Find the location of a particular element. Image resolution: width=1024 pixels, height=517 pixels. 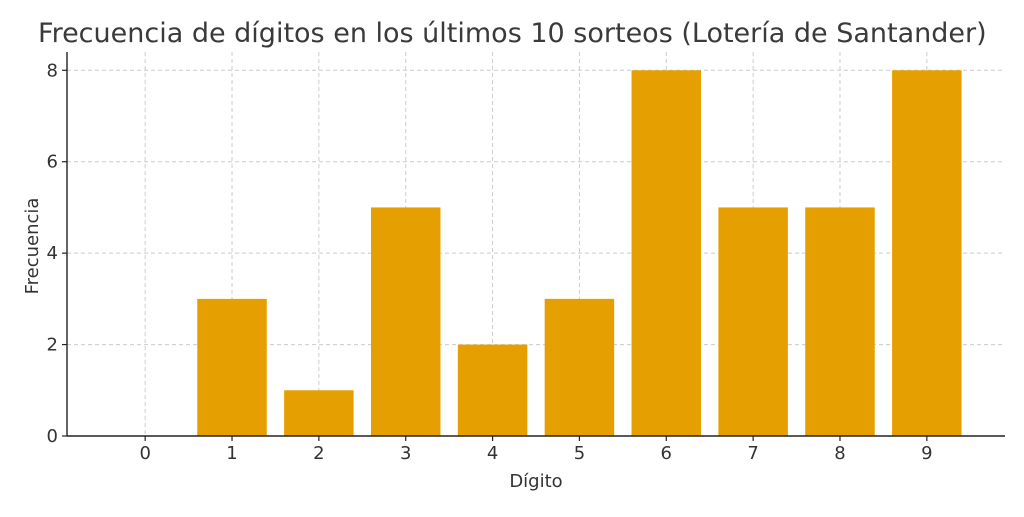

y-tick-label-2: 4 is located at coordinates (52, 253).